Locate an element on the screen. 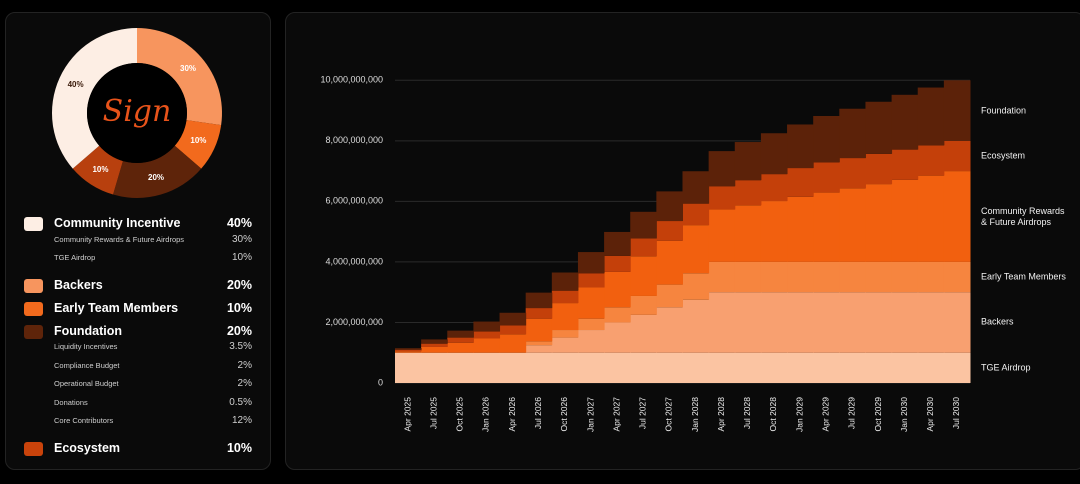 The image size is (1080, 484). x-tick-label: Apr 2030 is located at coordinates (930, 414).